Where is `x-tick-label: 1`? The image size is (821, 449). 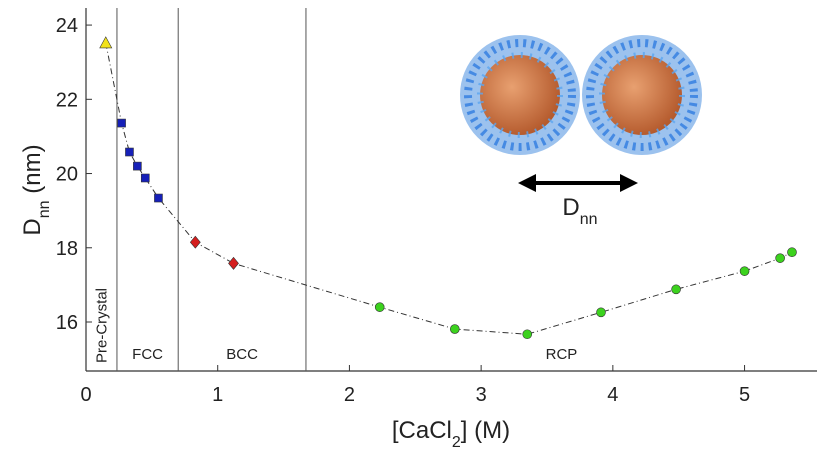
x-tick-label: 1 is located at coordinates (217, 395).